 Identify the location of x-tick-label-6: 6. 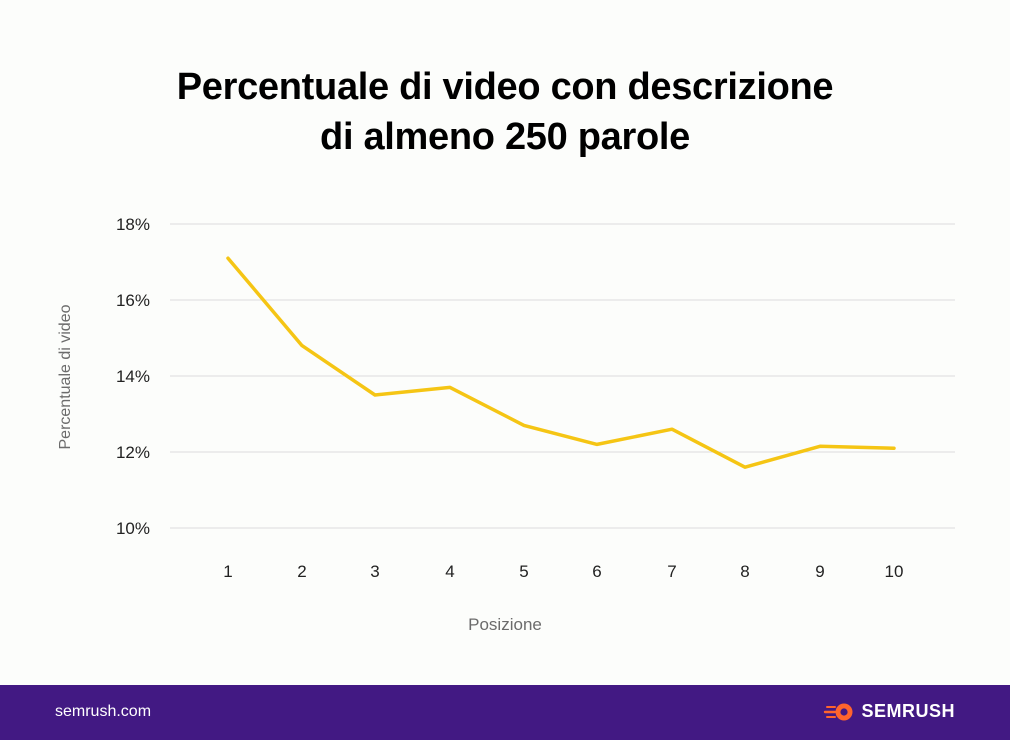
(596, 571).